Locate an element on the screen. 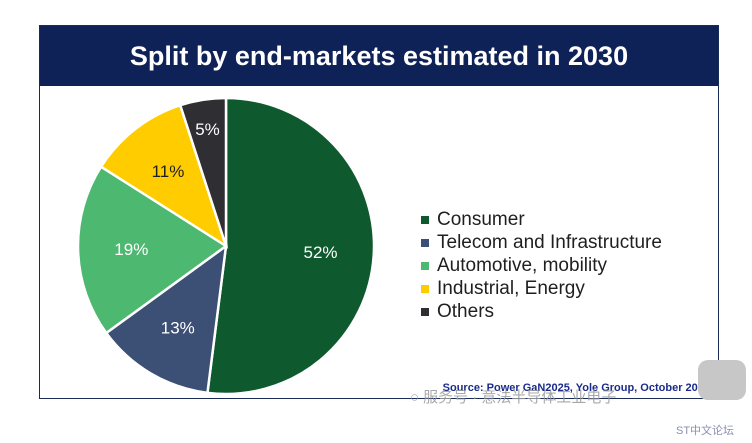  pie-slice-automotive-mobility is located at coordinates (152, 249).